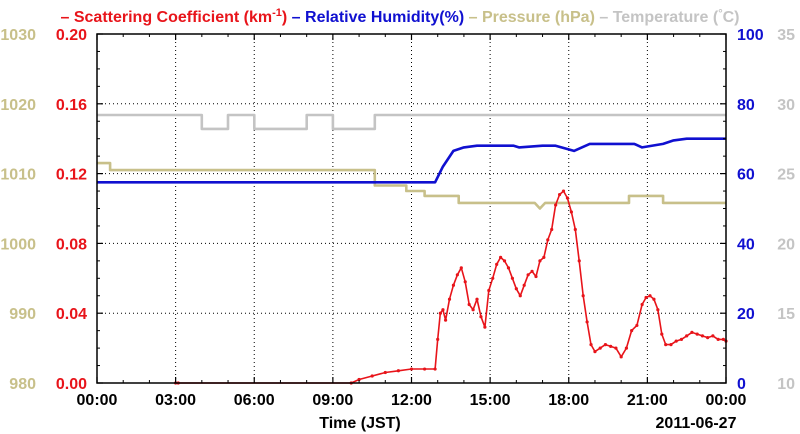 The image size is (800, 434). What do you see at coordinates (22, 314) in the screenshot?
I see `y-tick-label-pressure: 990` at bounding box center [22, 314].